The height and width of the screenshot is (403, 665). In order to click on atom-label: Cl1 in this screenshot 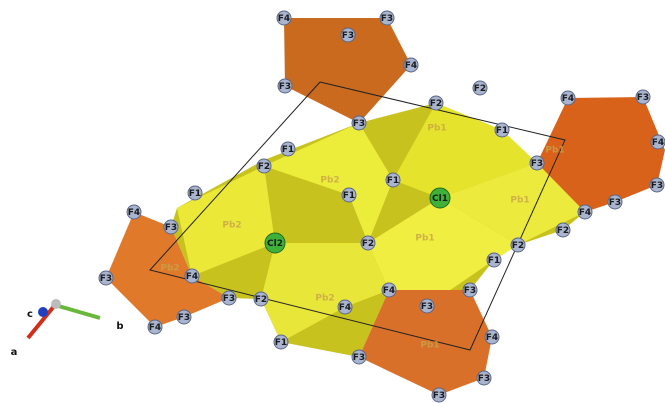, I will do `click(440, 199)`.